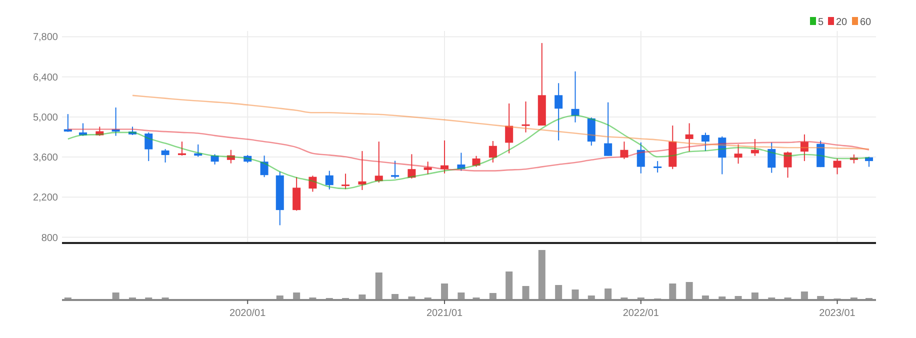 The width and height of the screenshot is (916, 338). Describe the element at coordinates (445, 313) in the screenshot. I see `x-tick-label: 2021/01` at that location.